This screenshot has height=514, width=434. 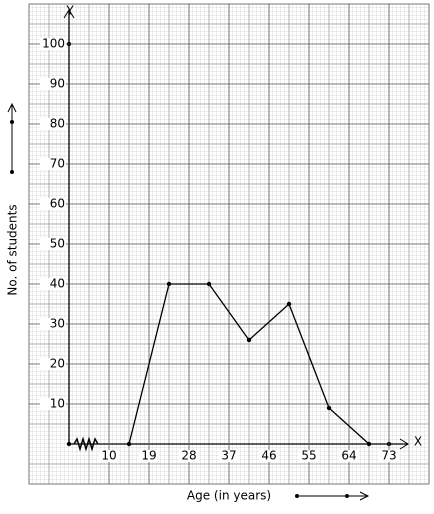 What do you see at coordinates (57, 244) in the screenshot?
I see `y-tick-label: 50` at bounding box center [57, 244].